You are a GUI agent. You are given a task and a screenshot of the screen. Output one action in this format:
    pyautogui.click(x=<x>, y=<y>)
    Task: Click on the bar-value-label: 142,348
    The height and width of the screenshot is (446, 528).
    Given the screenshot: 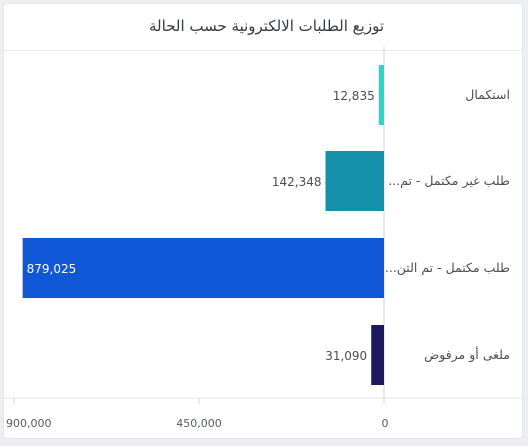 What is the action you would take?
    pyautogui.click(x=297, y=182)
    